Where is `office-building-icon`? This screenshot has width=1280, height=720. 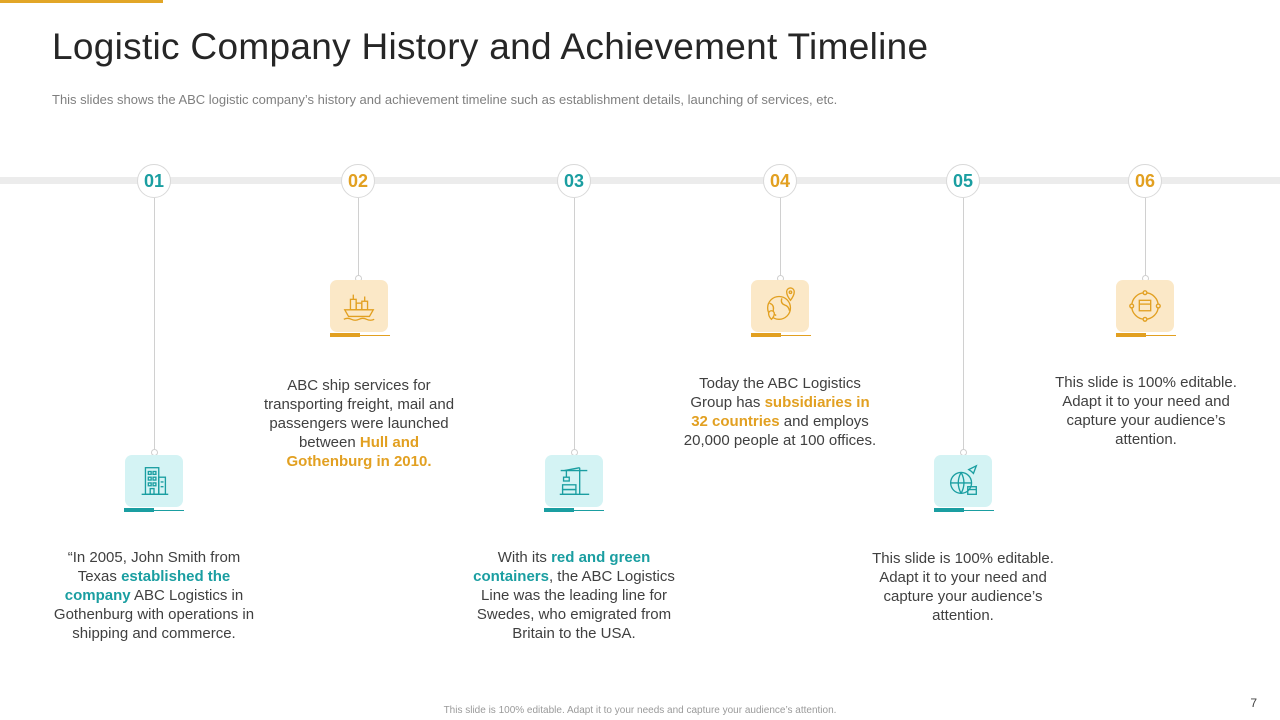 office-building-icon is located at coordinates (154, 481).